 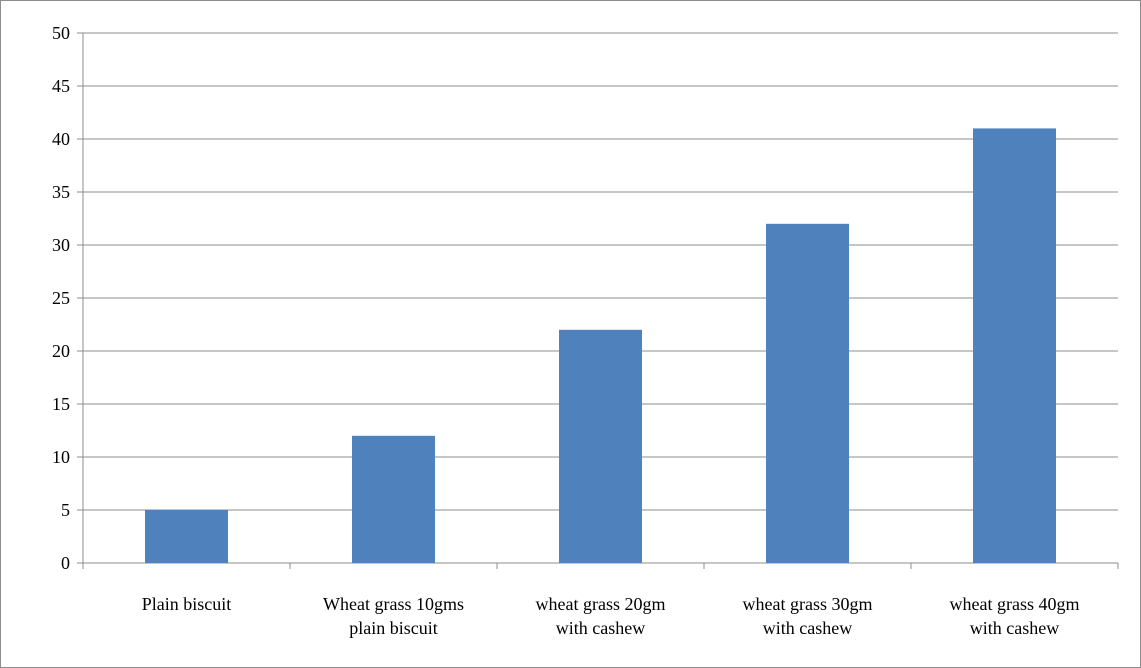 What do you see at coordinates (61, 139) in the screenshot?
I see `y-tick-label: 40` at bounding box center [61, 139].